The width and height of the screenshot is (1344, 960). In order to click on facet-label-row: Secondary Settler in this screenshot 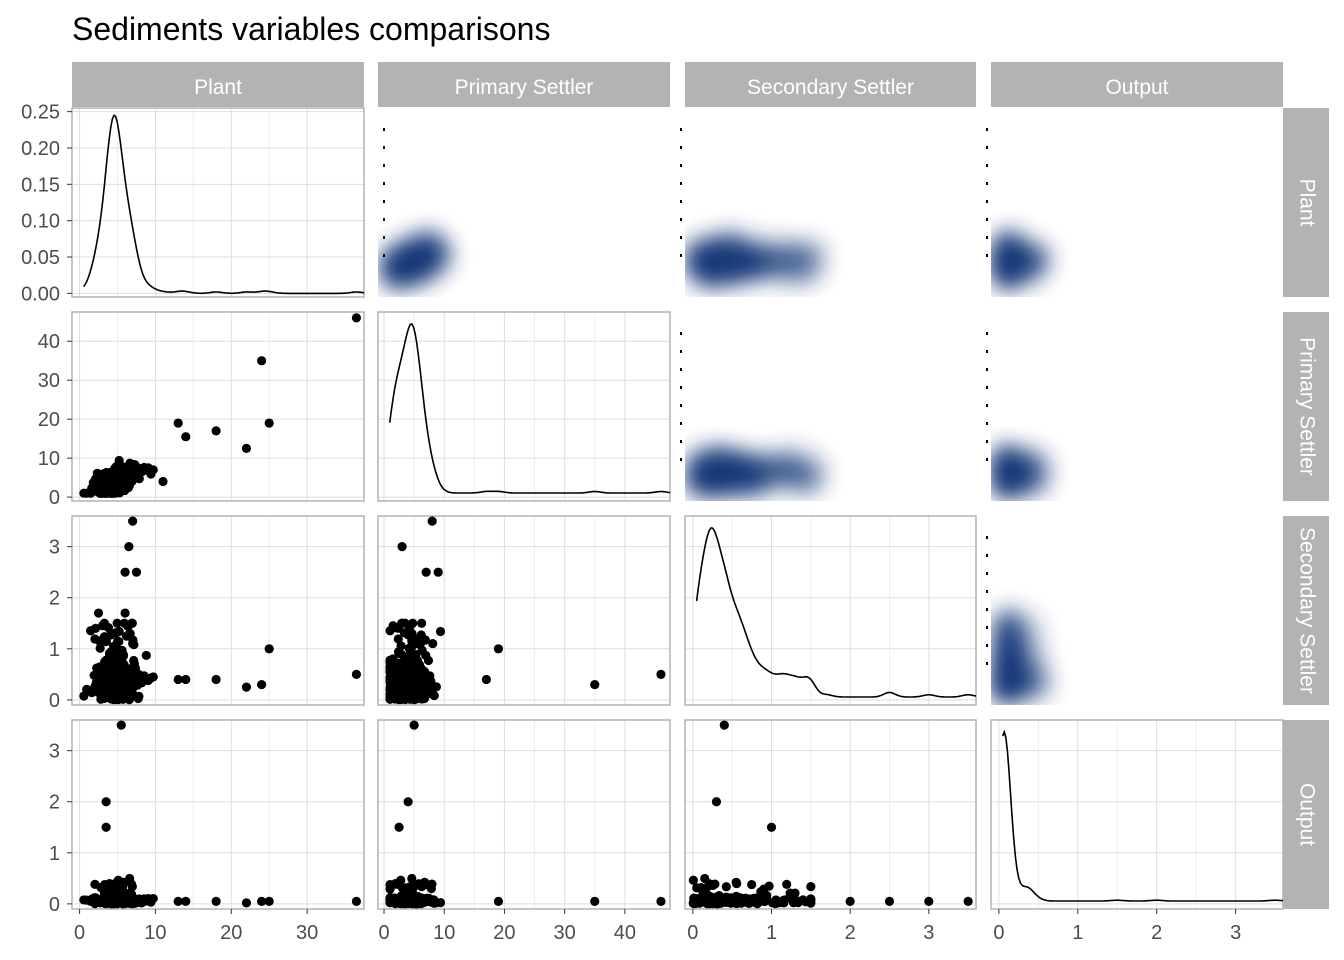, I will do `click(1306, 610)`.